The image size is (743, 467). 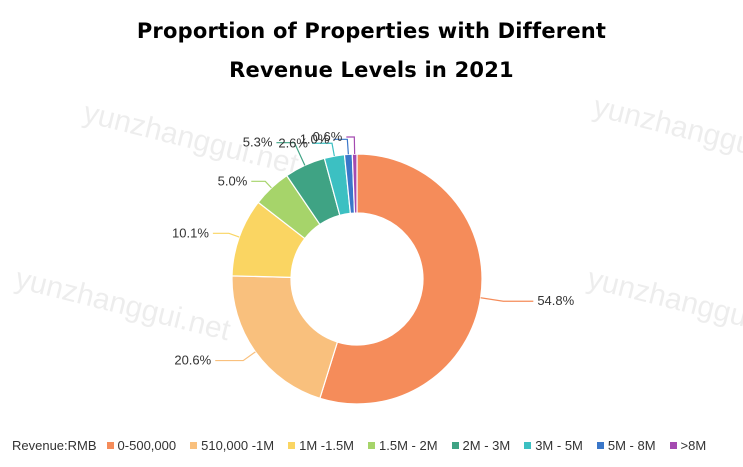 I want to click on legend-label: 5M - 8M, so click(x=631, y=445).